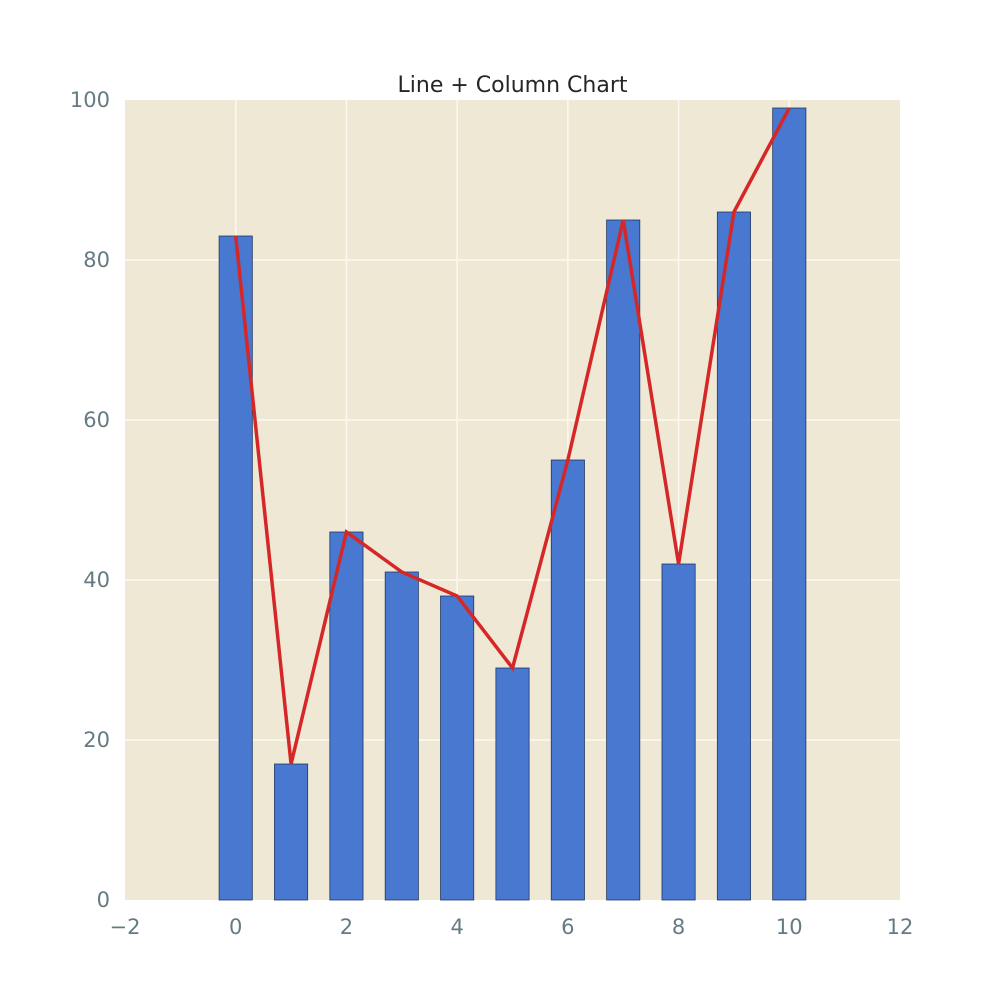 Image resolution: width=1000 pixels, height=1000 pixels. I want to click on x-tick-label: 12, so click(900, 927).